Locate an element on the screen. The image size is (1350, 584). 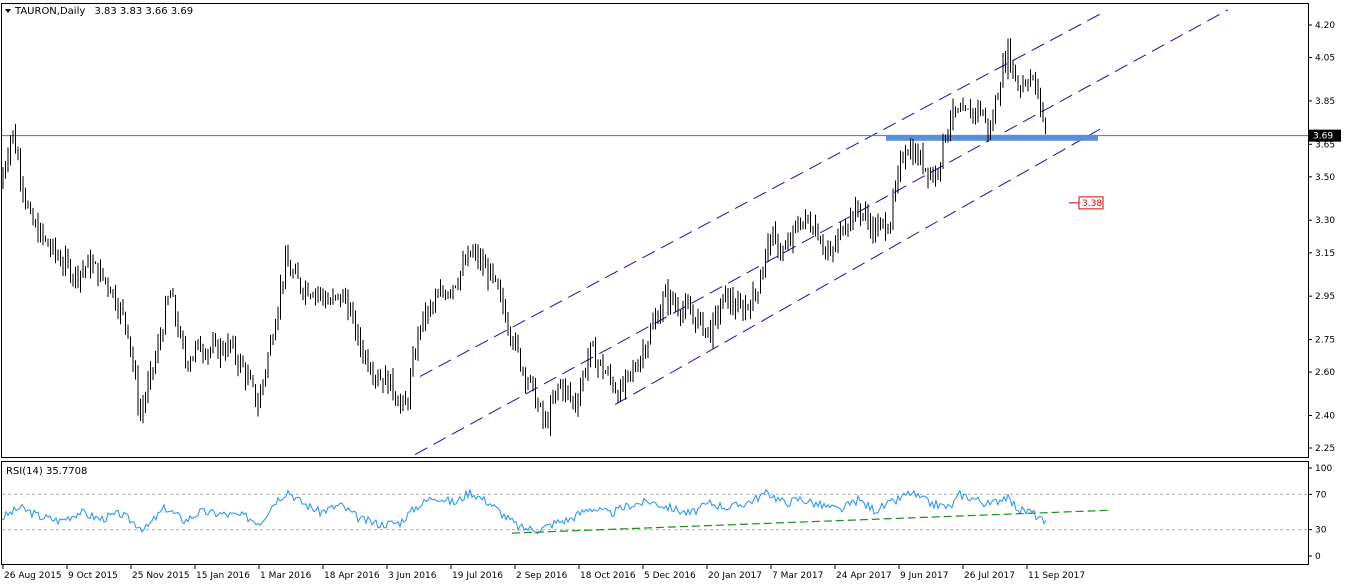
price-axis-label: 2.25 is located at coordinates (1325, 449).